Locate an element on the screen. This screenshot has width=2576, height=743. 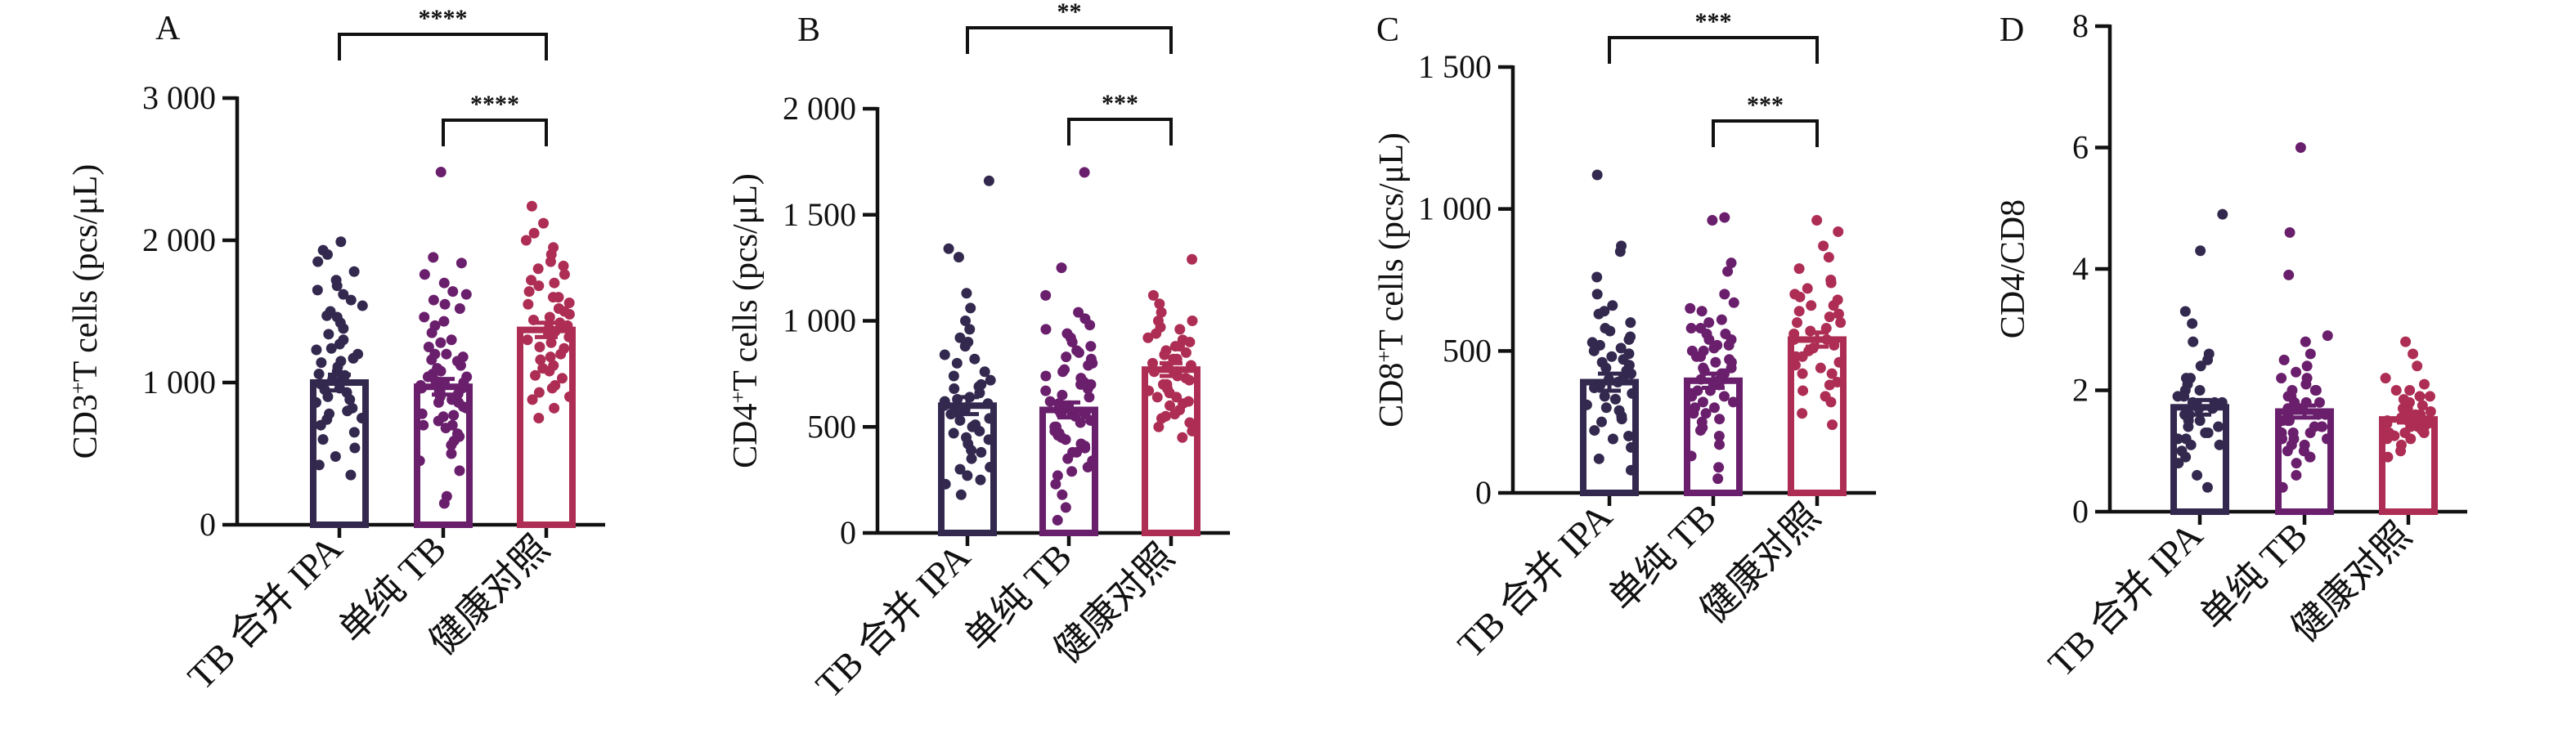
y-axis-title-main: CD8 is located at coordinates (1392, 394).